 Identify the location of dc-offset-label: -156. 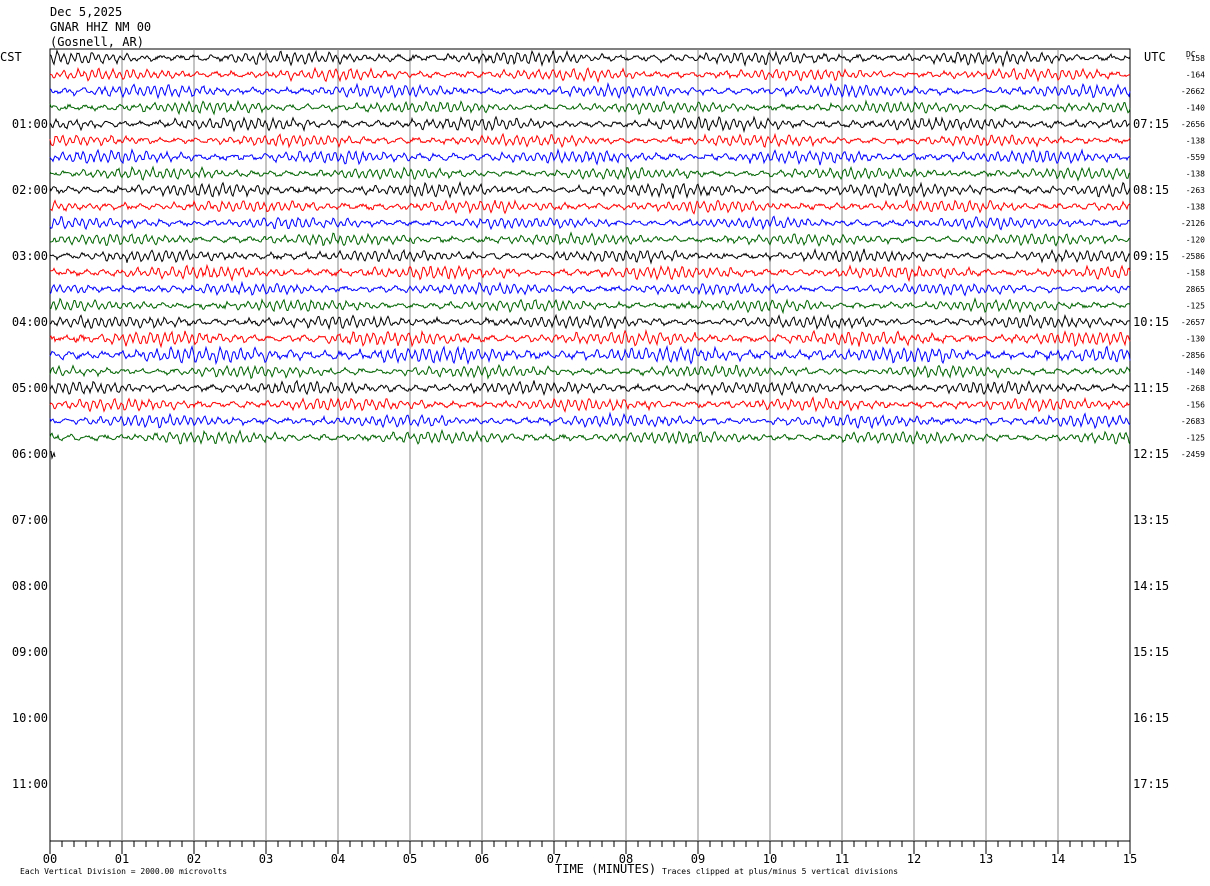
(1195, 405).